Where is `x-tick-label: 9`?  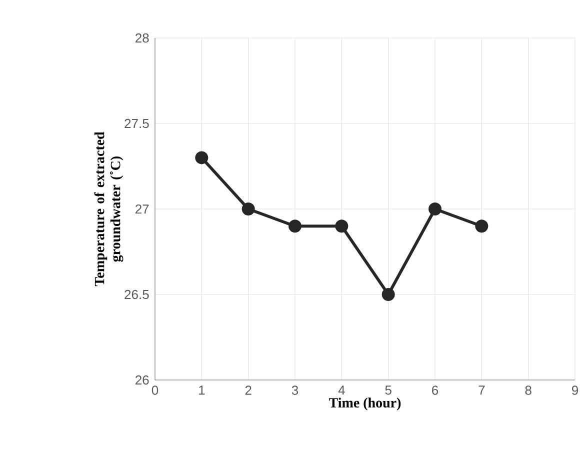
x-tick-label: 9 is located at coordinates (575, 390).